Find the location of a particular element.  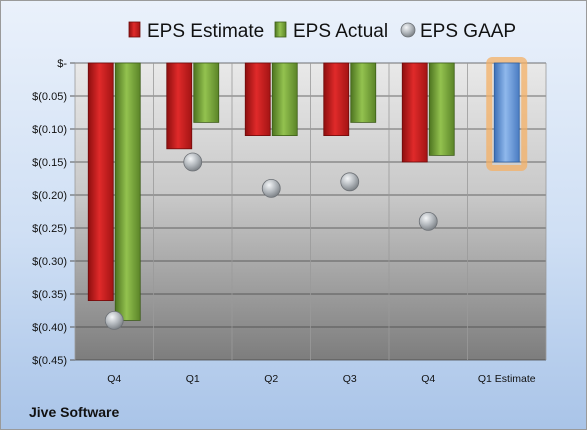

y-tick-label: $(0.25) is located at coordinates (49, 229).